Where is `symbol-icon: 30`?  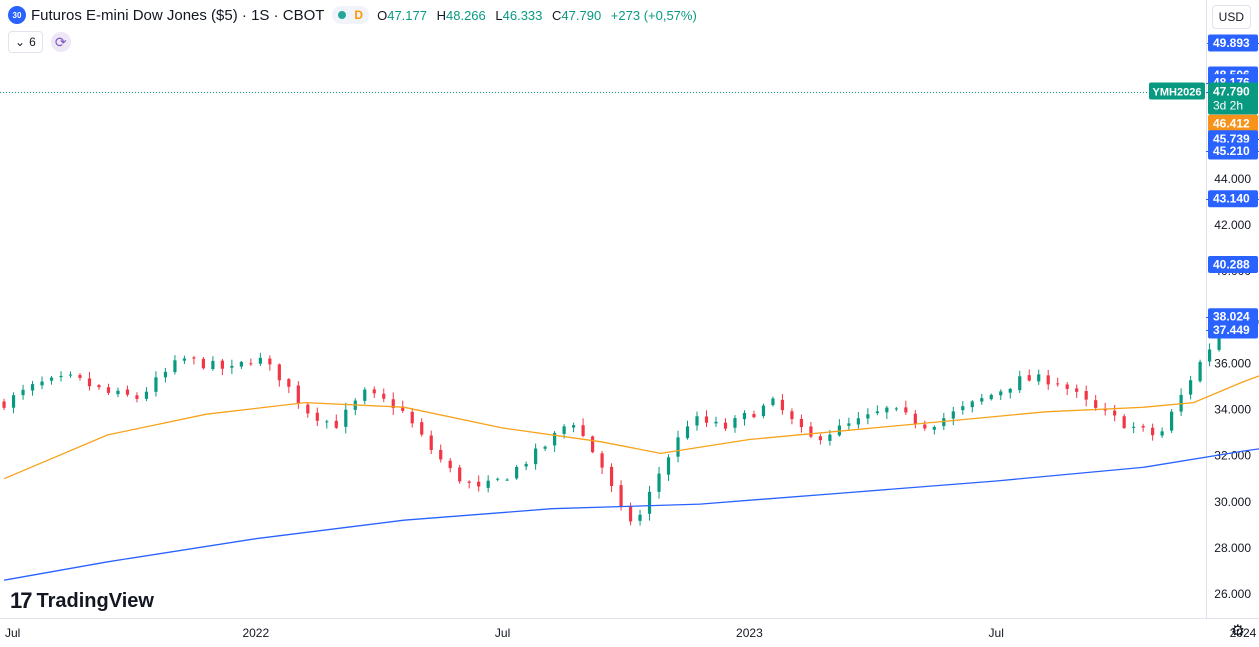 symbol-icon: 30 is located at coordinates (17, 15).